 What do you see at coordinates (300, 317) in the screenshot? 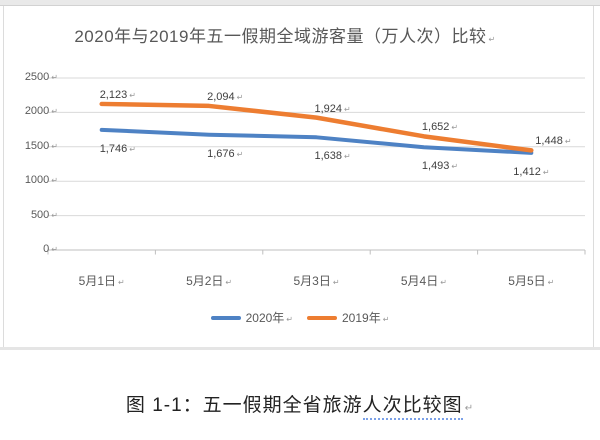
I see `chart-legend: 2020年 ↵ 2019年 ↵` at bounding box center [300, 317].